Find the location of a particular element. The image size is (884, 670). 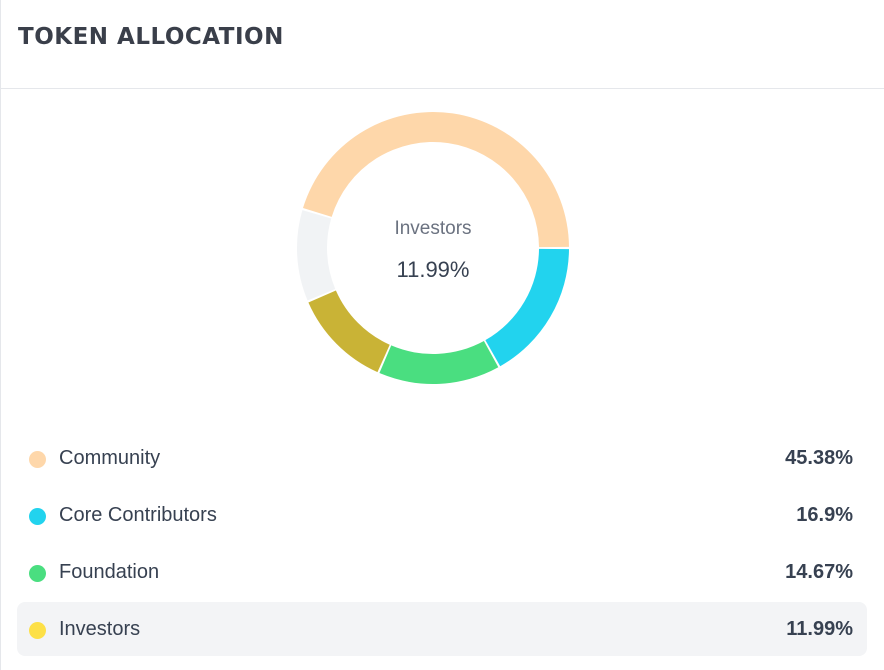

donut-slice-core-contributors is located at coordinates (527, 307).